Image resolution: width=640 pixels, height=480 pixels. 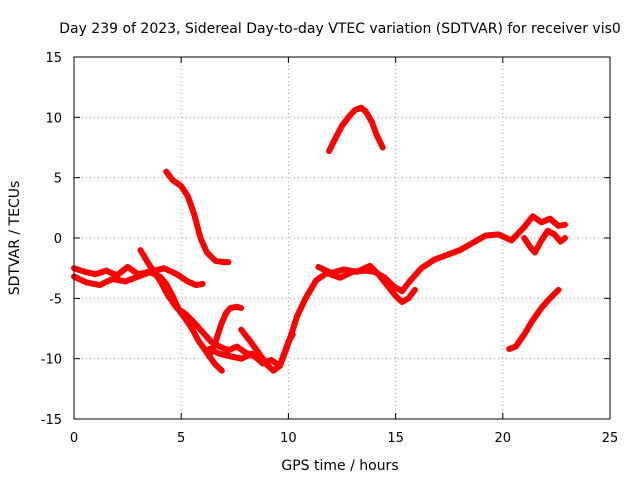 What do you see at coordinates (58, 179) in the screenshot?
I see `y-tick-label: 5` at bounding box center [58, 179].